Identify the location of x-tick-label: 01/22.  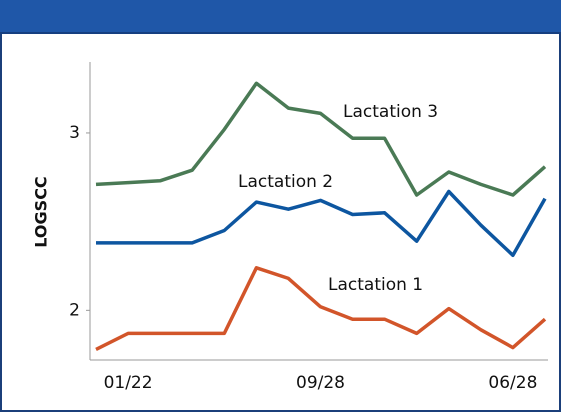
(128, 383).